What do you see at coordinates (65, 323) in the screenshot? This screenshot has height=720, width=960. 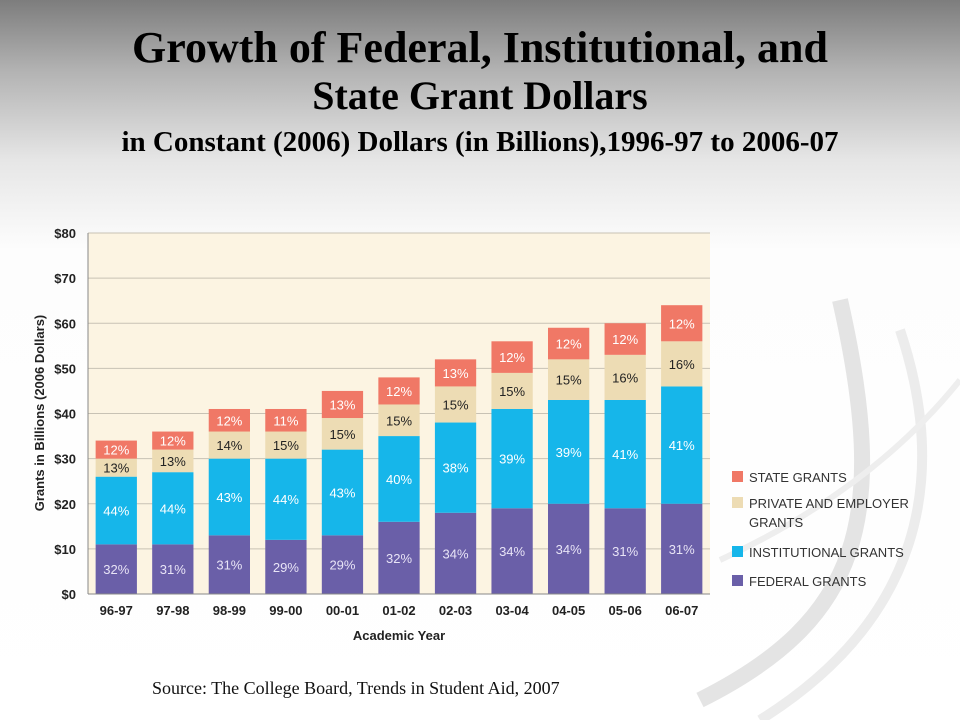 I see `y-tick-label: $60` at bounding box center [65, 323].